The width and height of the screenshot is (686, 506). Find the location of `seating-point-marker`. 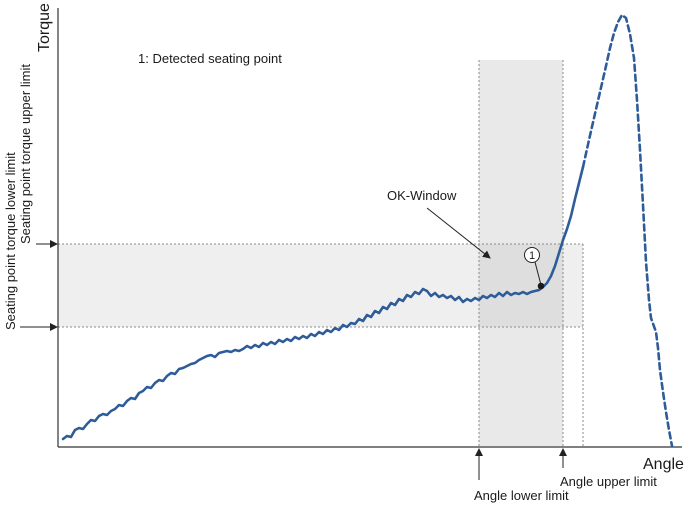

seating-point-marker is located at coordinates (532, 255).